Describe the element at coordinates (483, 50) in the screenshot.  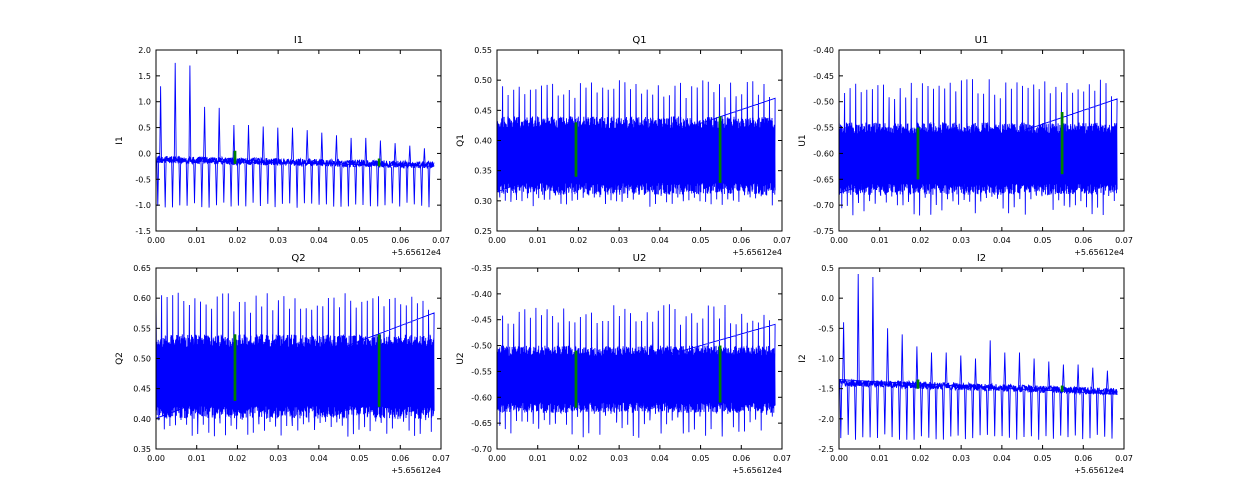
I see `y-tick-label: 0.55` at that location.